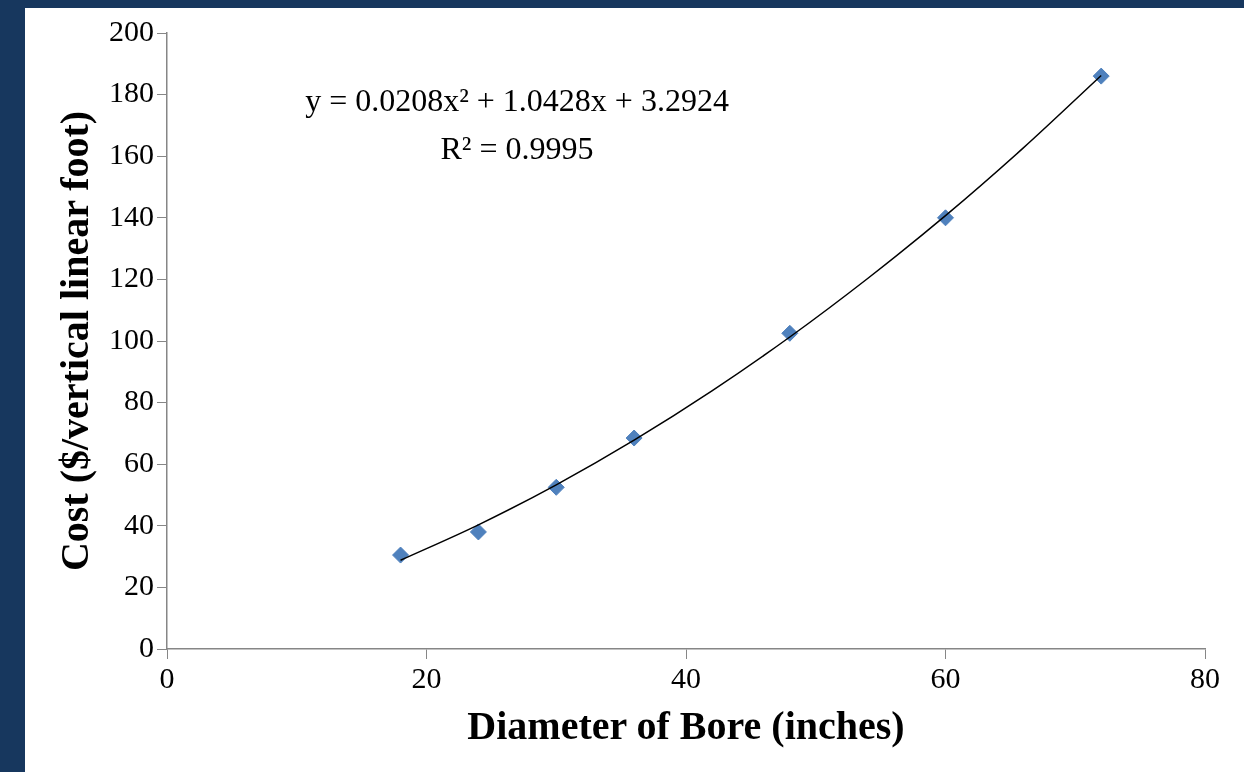 This screenshot has width=1244, height=772. I want to click on y-tick-label: 120, so click(131, 277).